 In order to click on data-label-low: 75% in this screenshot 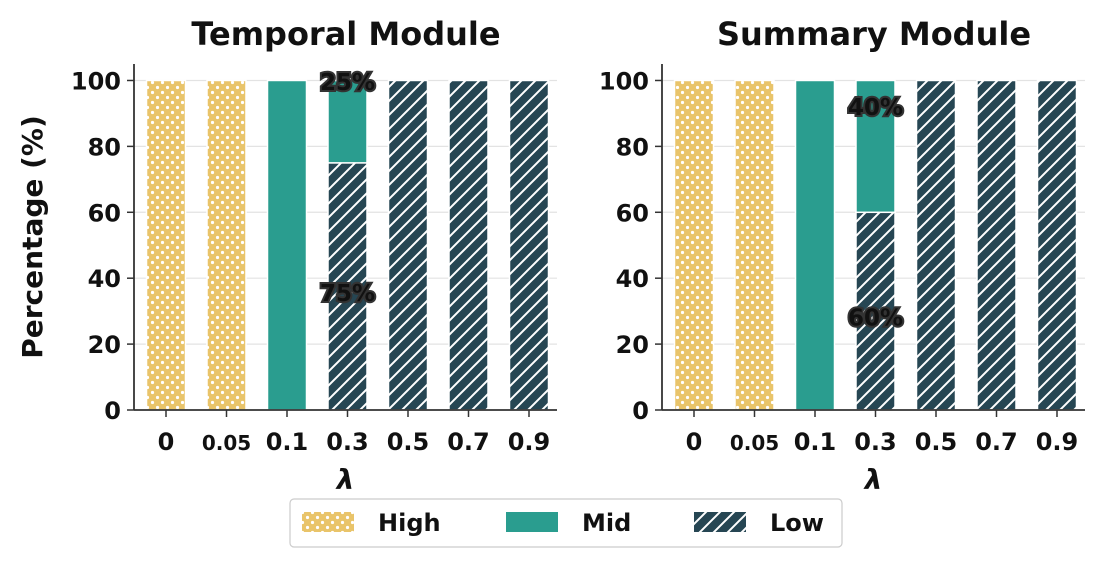, I will do `click(347, 294)`.